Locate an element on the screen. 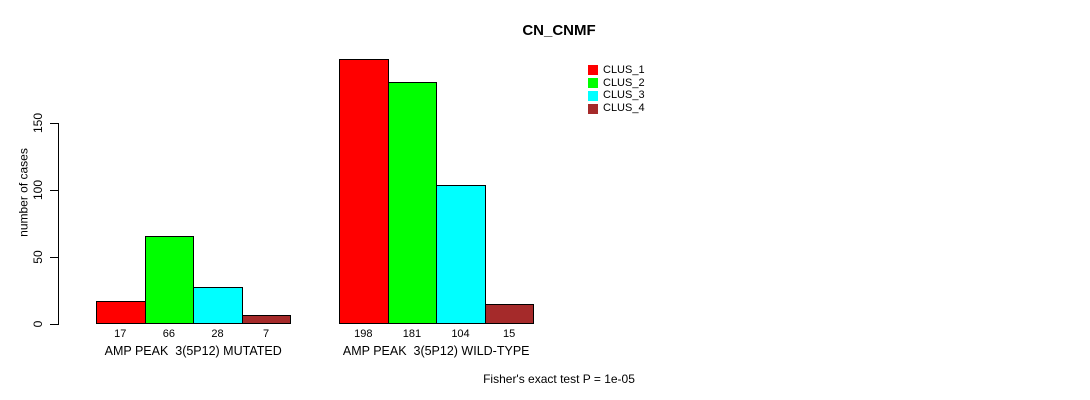 This screenshot has width=1090, height=400. legend: CLUS_1 CLUS_2 CLUS_3 CLUS_4 is located at coordinates (616, 89).